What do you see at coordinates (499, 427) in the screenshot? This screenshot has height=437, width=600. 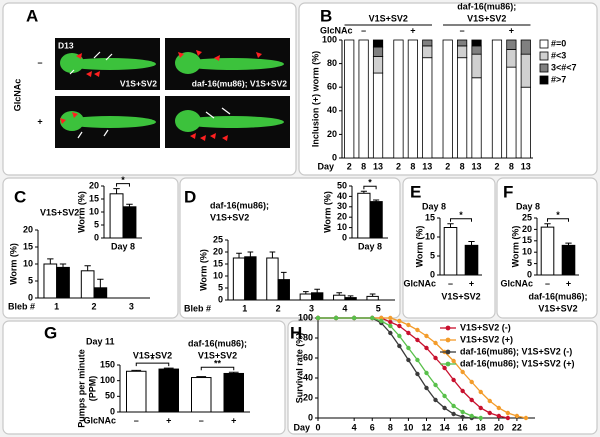 I see `x-tick-label: 20` at bounding box center [499, 427].